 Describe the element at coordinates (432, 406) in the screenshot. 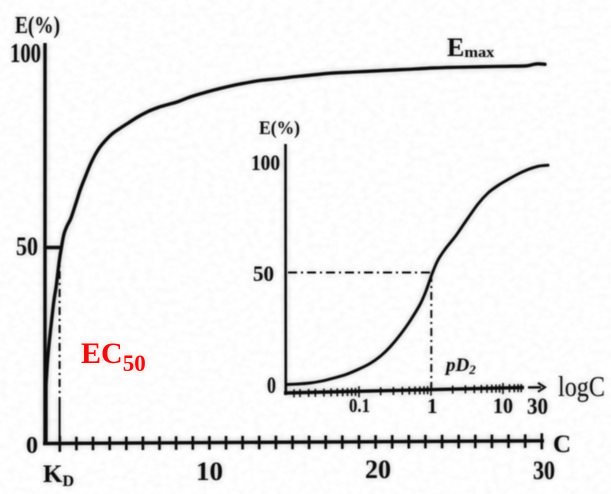

I see `svg-text: 1` at that location.